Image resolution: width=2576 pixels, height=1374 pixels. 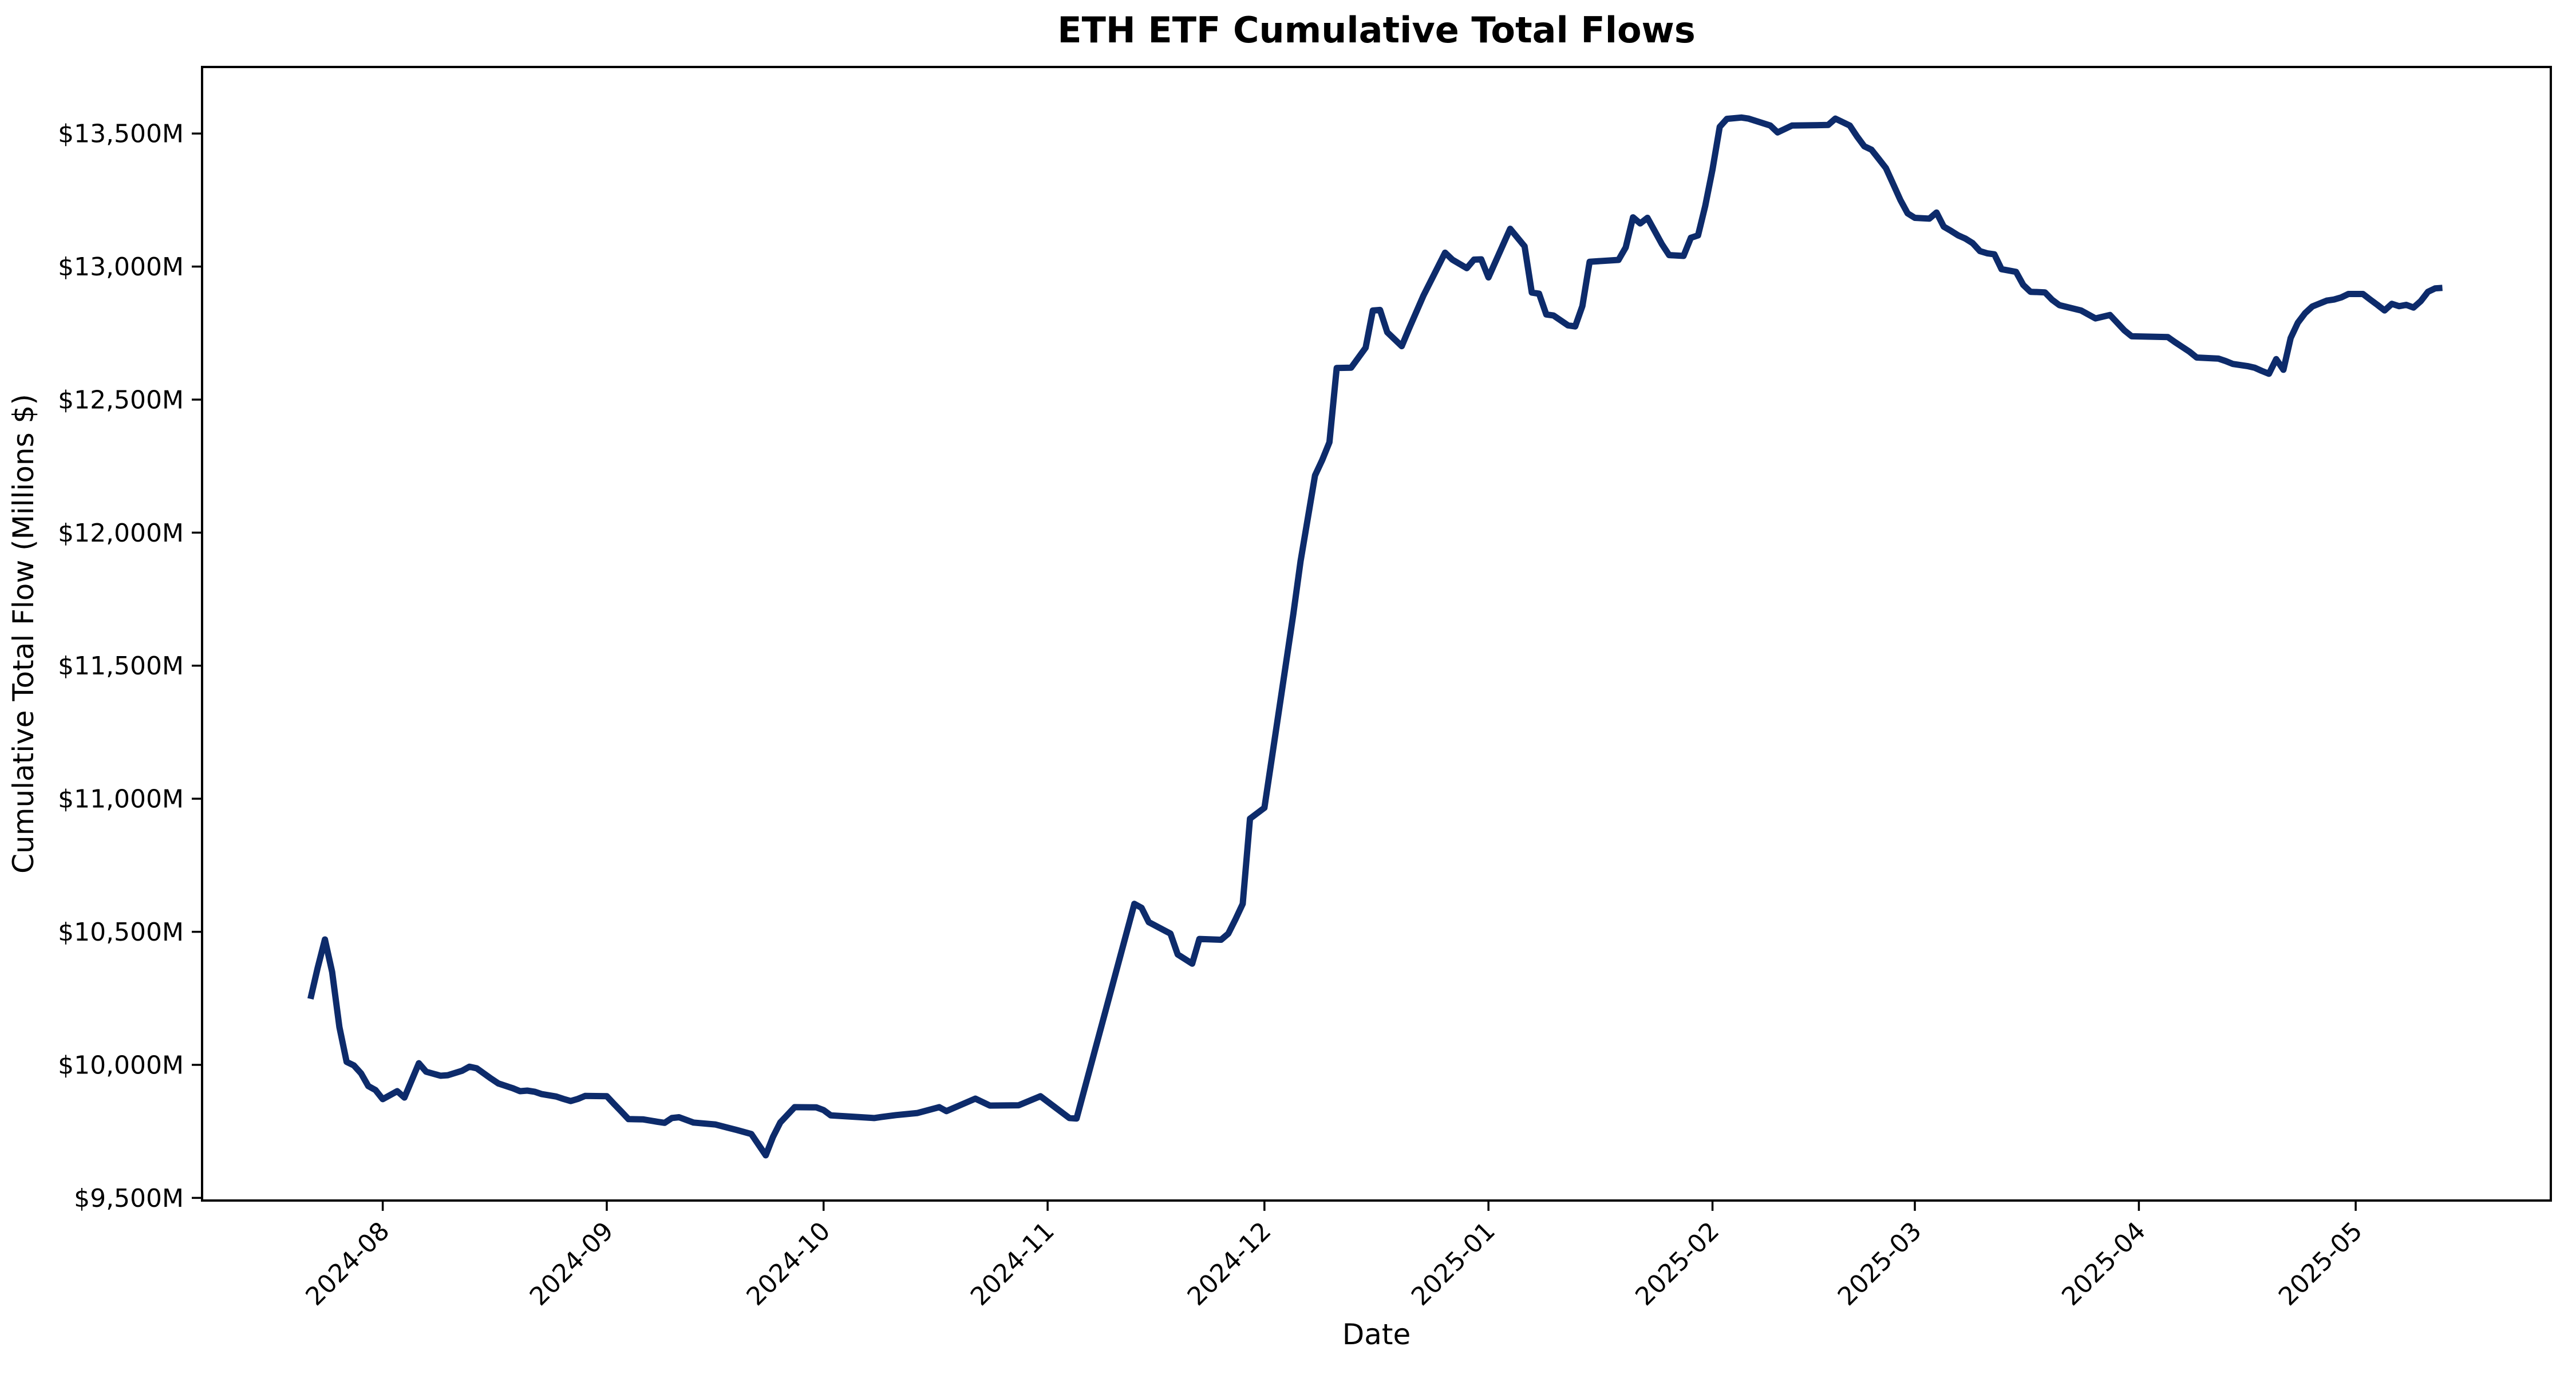 What do you see at coordinates (121, 533) in the screenshot?
I see `y-tick-label: $12,000M` at bounding box center [121, 533].